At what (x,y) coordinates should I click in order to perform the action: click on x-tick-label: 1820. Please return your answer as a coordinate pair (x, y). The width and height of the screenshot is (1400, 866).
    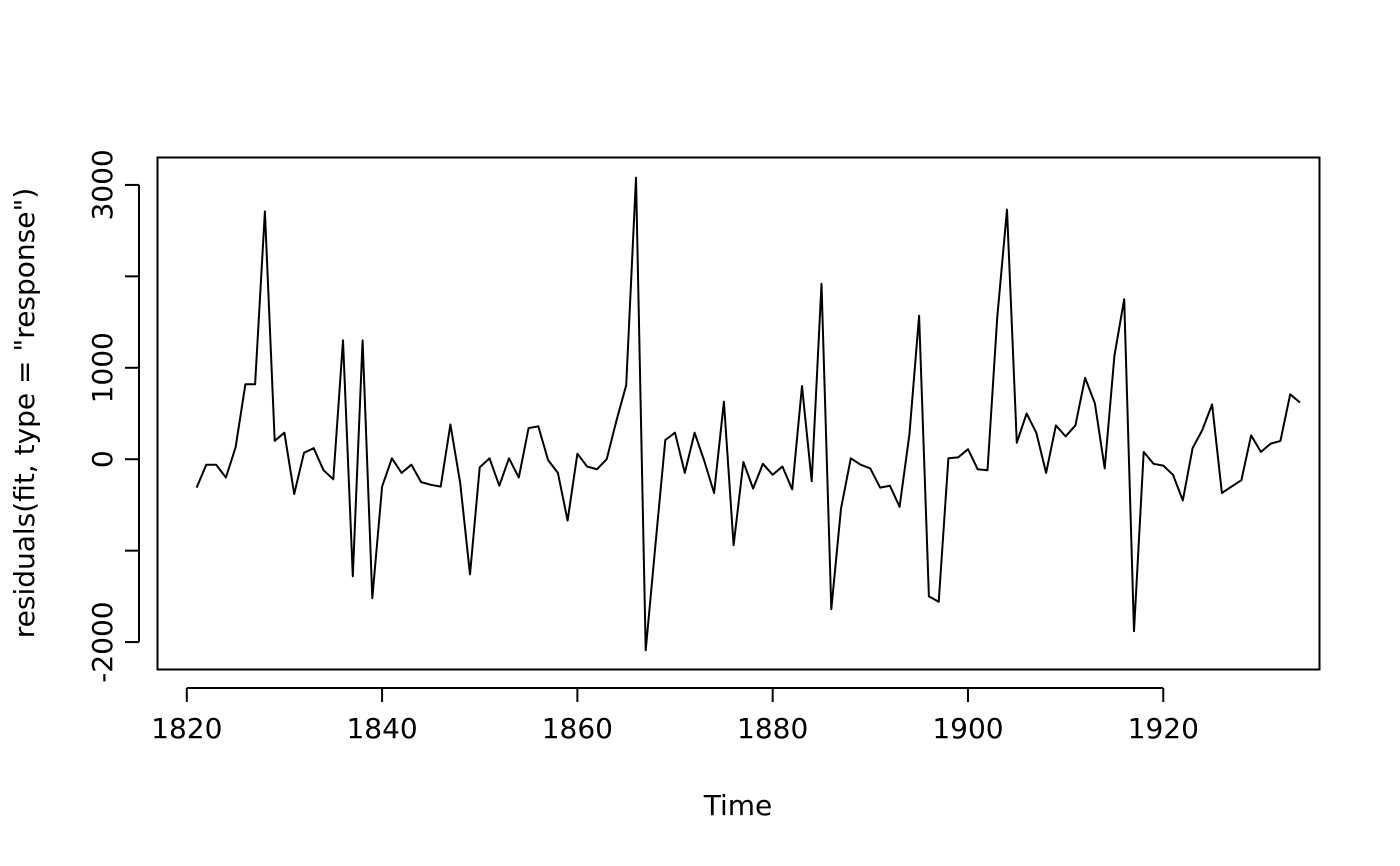
    Looking at the image, I should click on (186, 728).